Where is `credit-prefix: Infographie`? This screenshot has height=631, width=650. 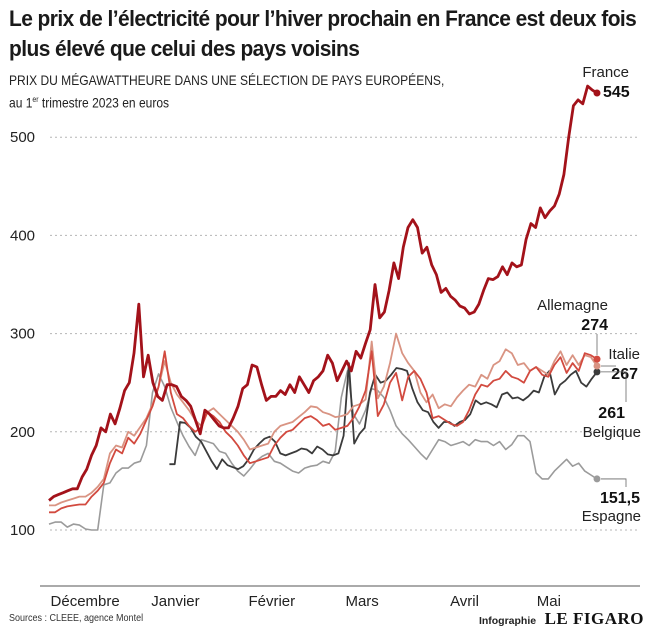
credit-prefix: Infographie is located at coordinates (507, 621).